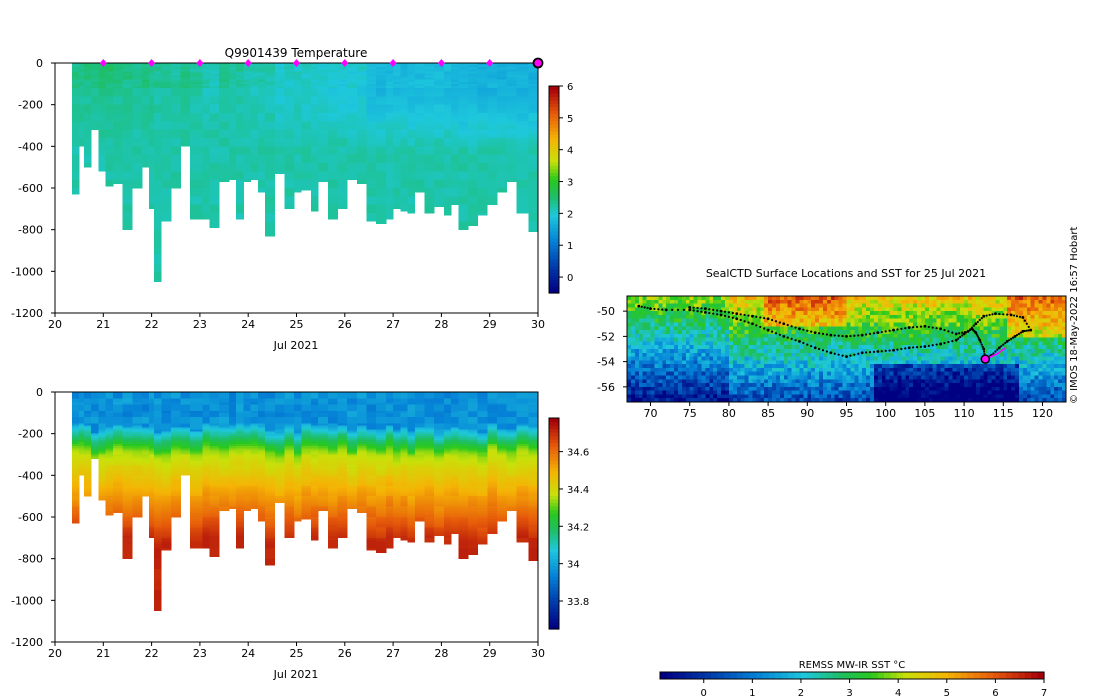  What do you see at coordinates (490, 324) in the screenshot?
I see `temperature-x-tick-label-9: 29` at bounding box center [490, 324].